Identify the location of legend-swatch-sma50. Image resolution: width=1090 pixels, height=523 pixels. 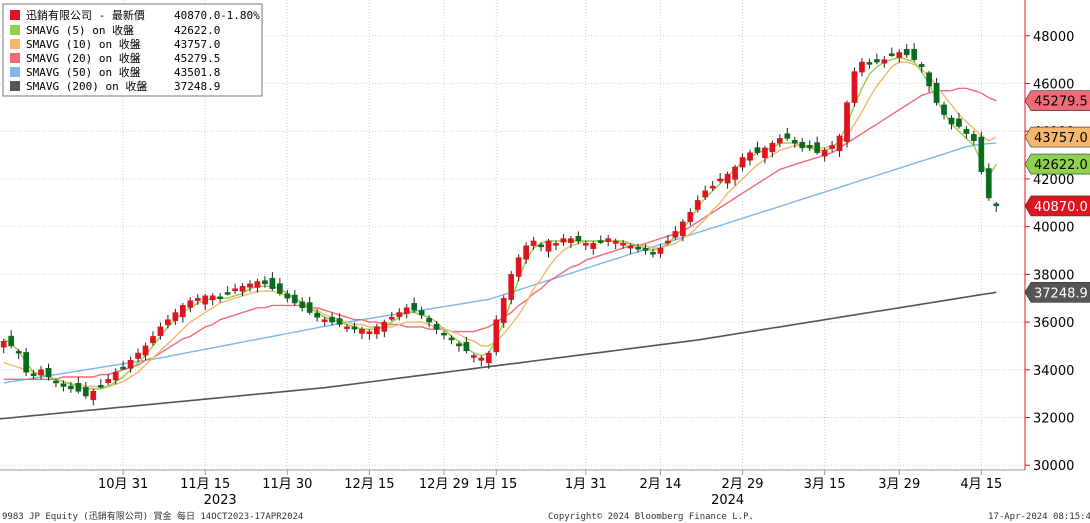
(15, 72).